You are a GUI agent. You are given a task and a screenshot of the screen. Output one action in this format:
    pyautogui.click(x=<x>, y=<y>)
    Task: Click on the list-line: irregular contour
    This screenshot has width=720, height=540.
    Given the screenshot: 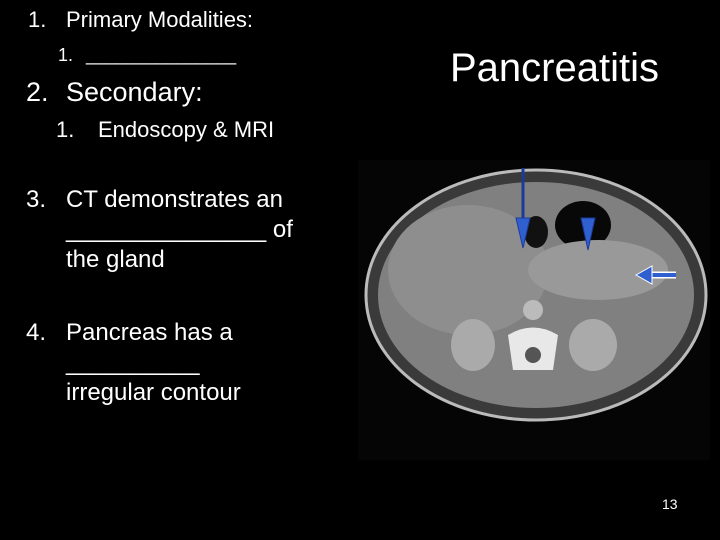 What is the action you would take?
    pyautogui.click(x=153, y=392)
    